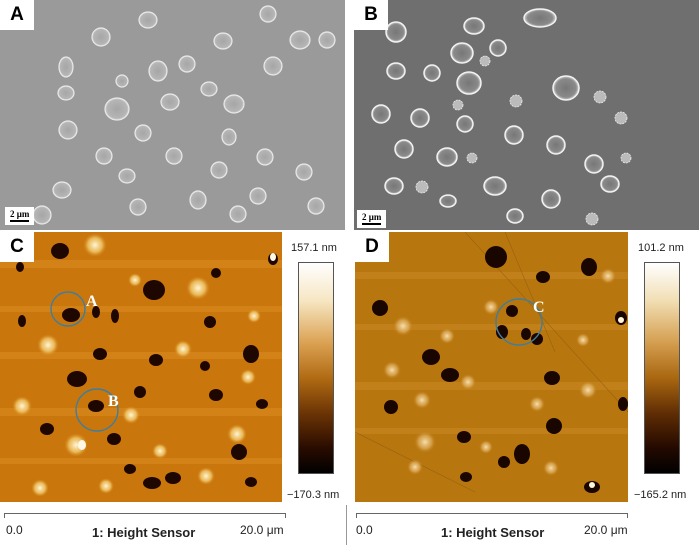 The width and height of the screenshot is (699, 545). I want to click on panel-c-colorbar-min: −170.3 nm, so click(313, 495).